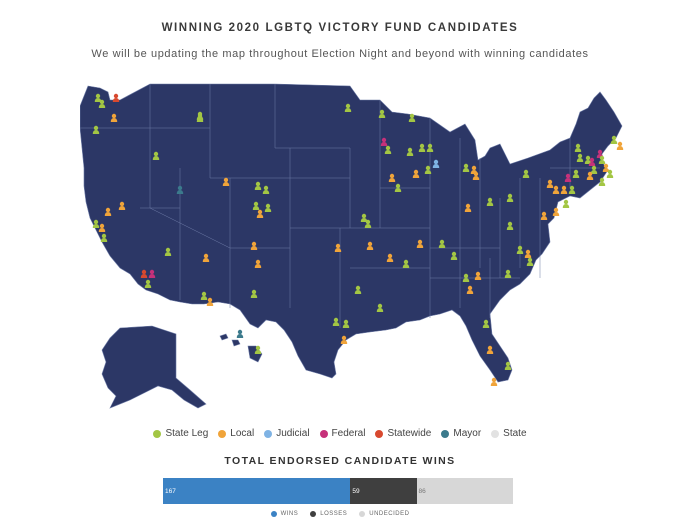  What do you see at coordinates (180, 433) in the screenshot?
I see `legend-item-state-leg: State Leg` at bounding box center [180, 433].